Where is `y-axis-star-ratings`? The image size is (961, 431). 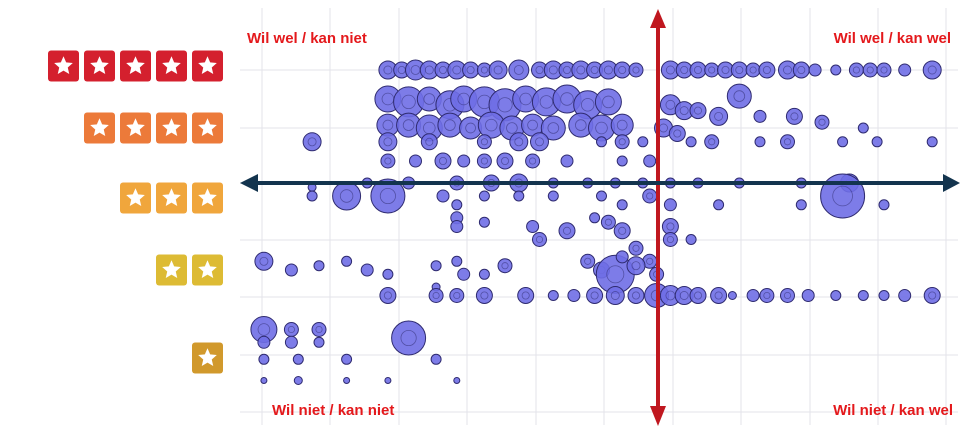 y-axis-star-ratings is located at coordinates (135, 212).